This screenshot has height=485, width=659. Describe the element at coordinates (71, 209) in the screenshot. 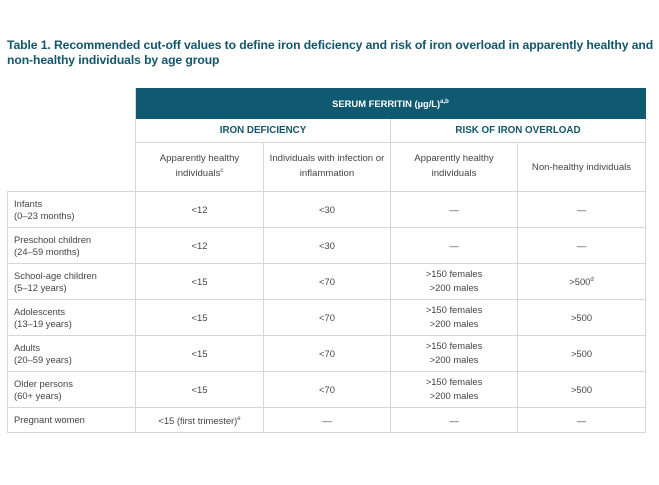

I see `row-label: Infants (0–23 months)` at that location.